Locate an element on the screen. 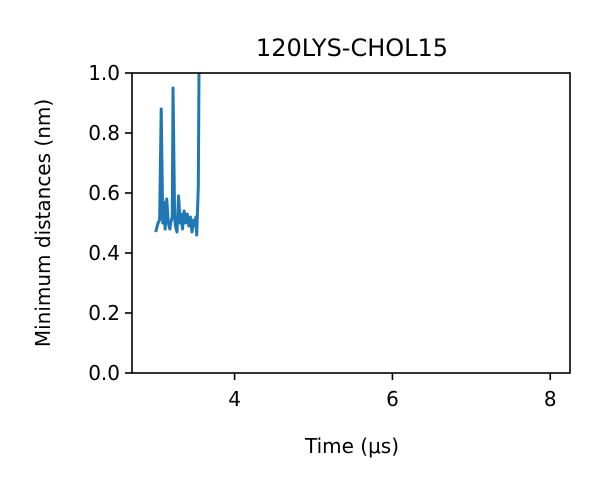 The image size is (600, 500). y-axis-ticks: 0.0 0.2 0.4 0.6 0.8 1.0 is located at coordinates (110, 223).